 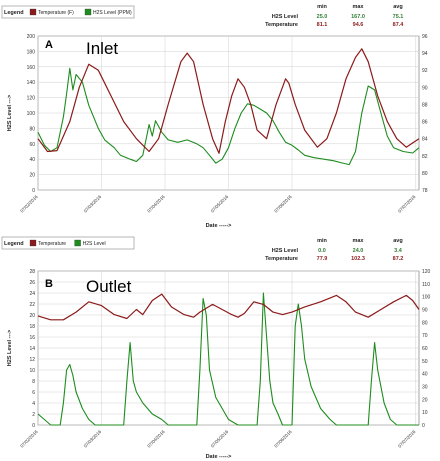 I want to click on x-tick-label: 07/02/2016, so click(x=29, y=439).